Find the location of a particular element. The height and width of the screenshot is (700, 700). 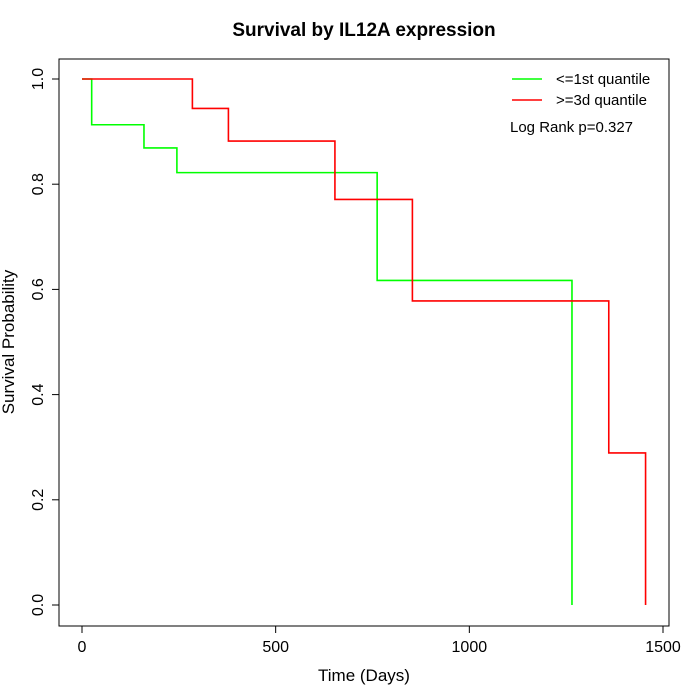

y-tick-label: 0.8 is located at coordinates (38, 184).